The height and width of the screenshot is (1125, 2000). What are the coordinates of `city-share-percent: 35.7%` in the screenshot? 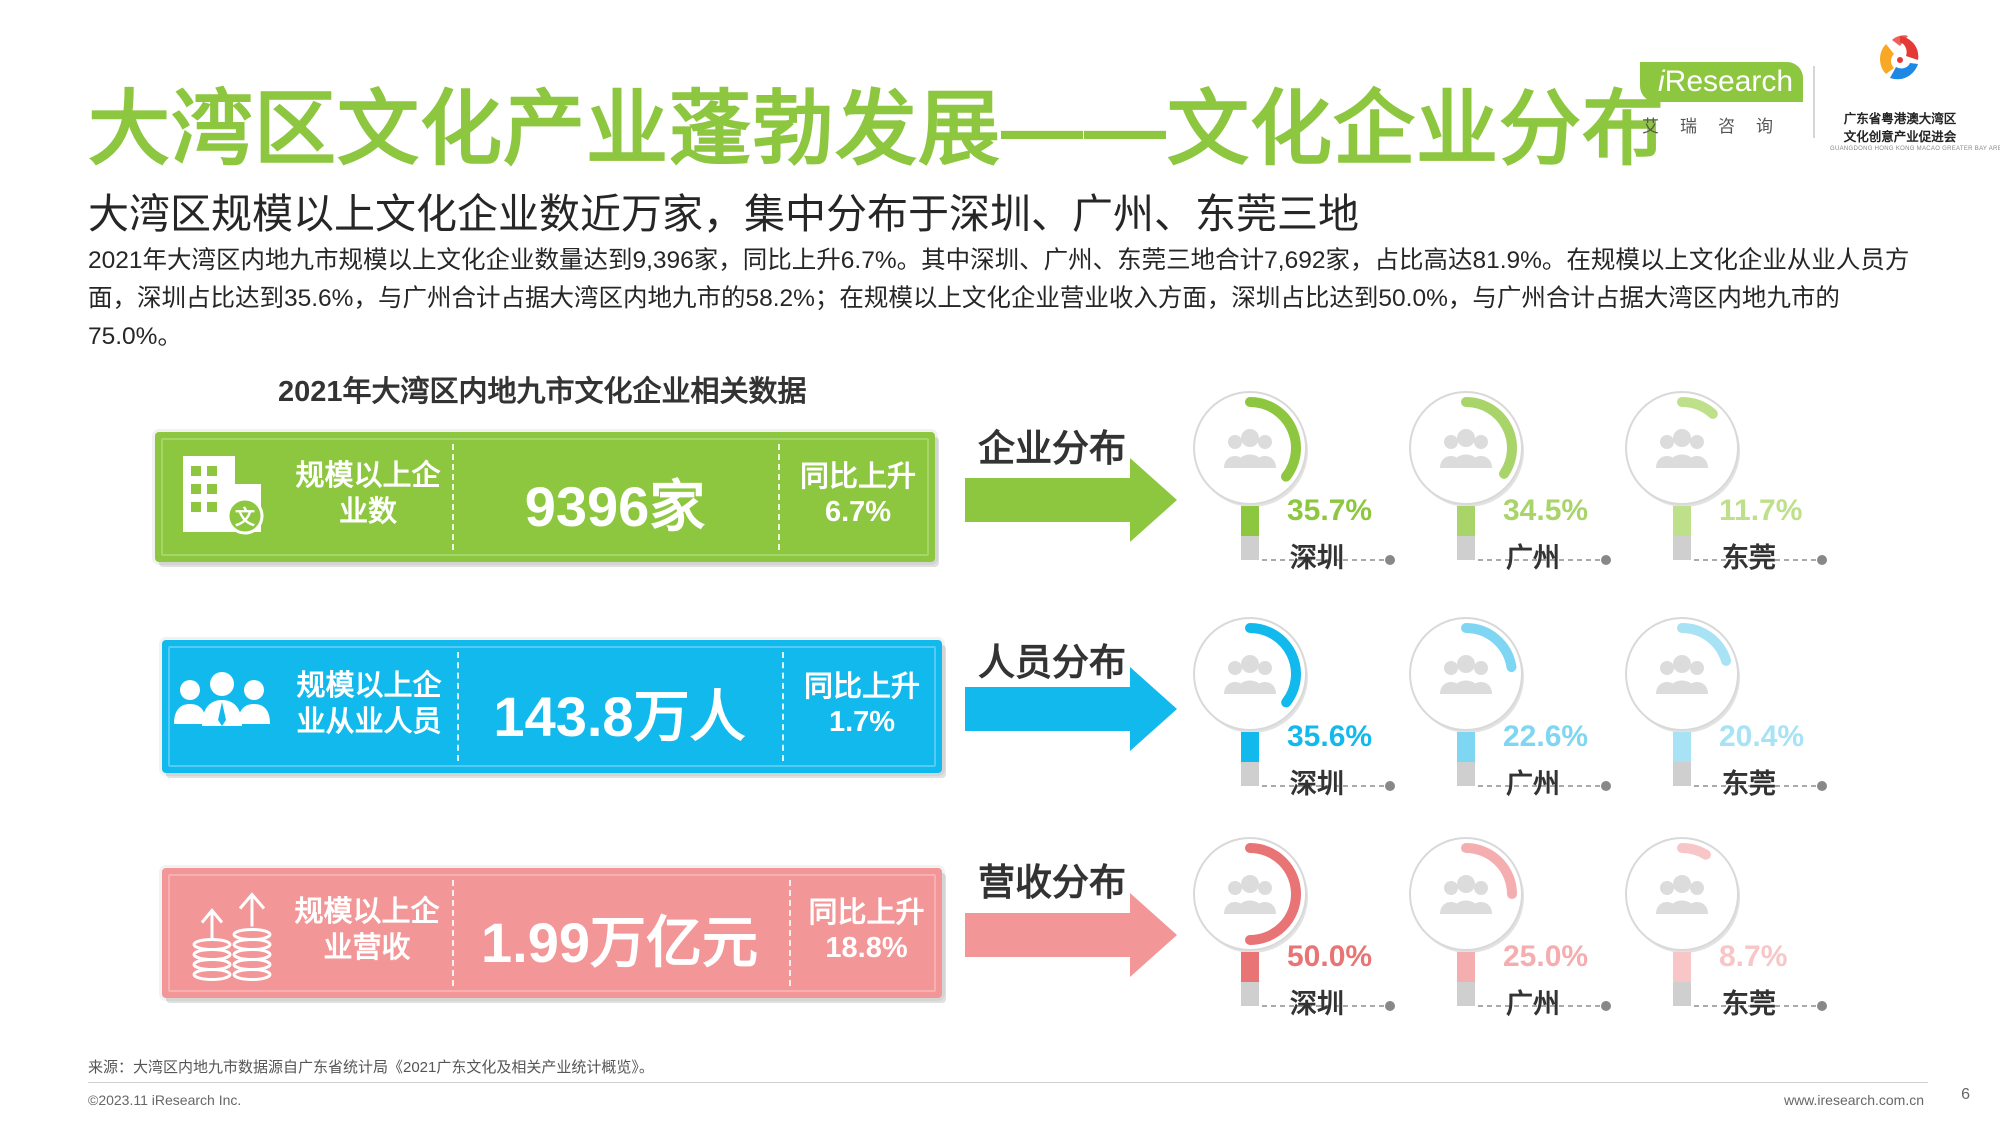 It's located at (1330, 510).